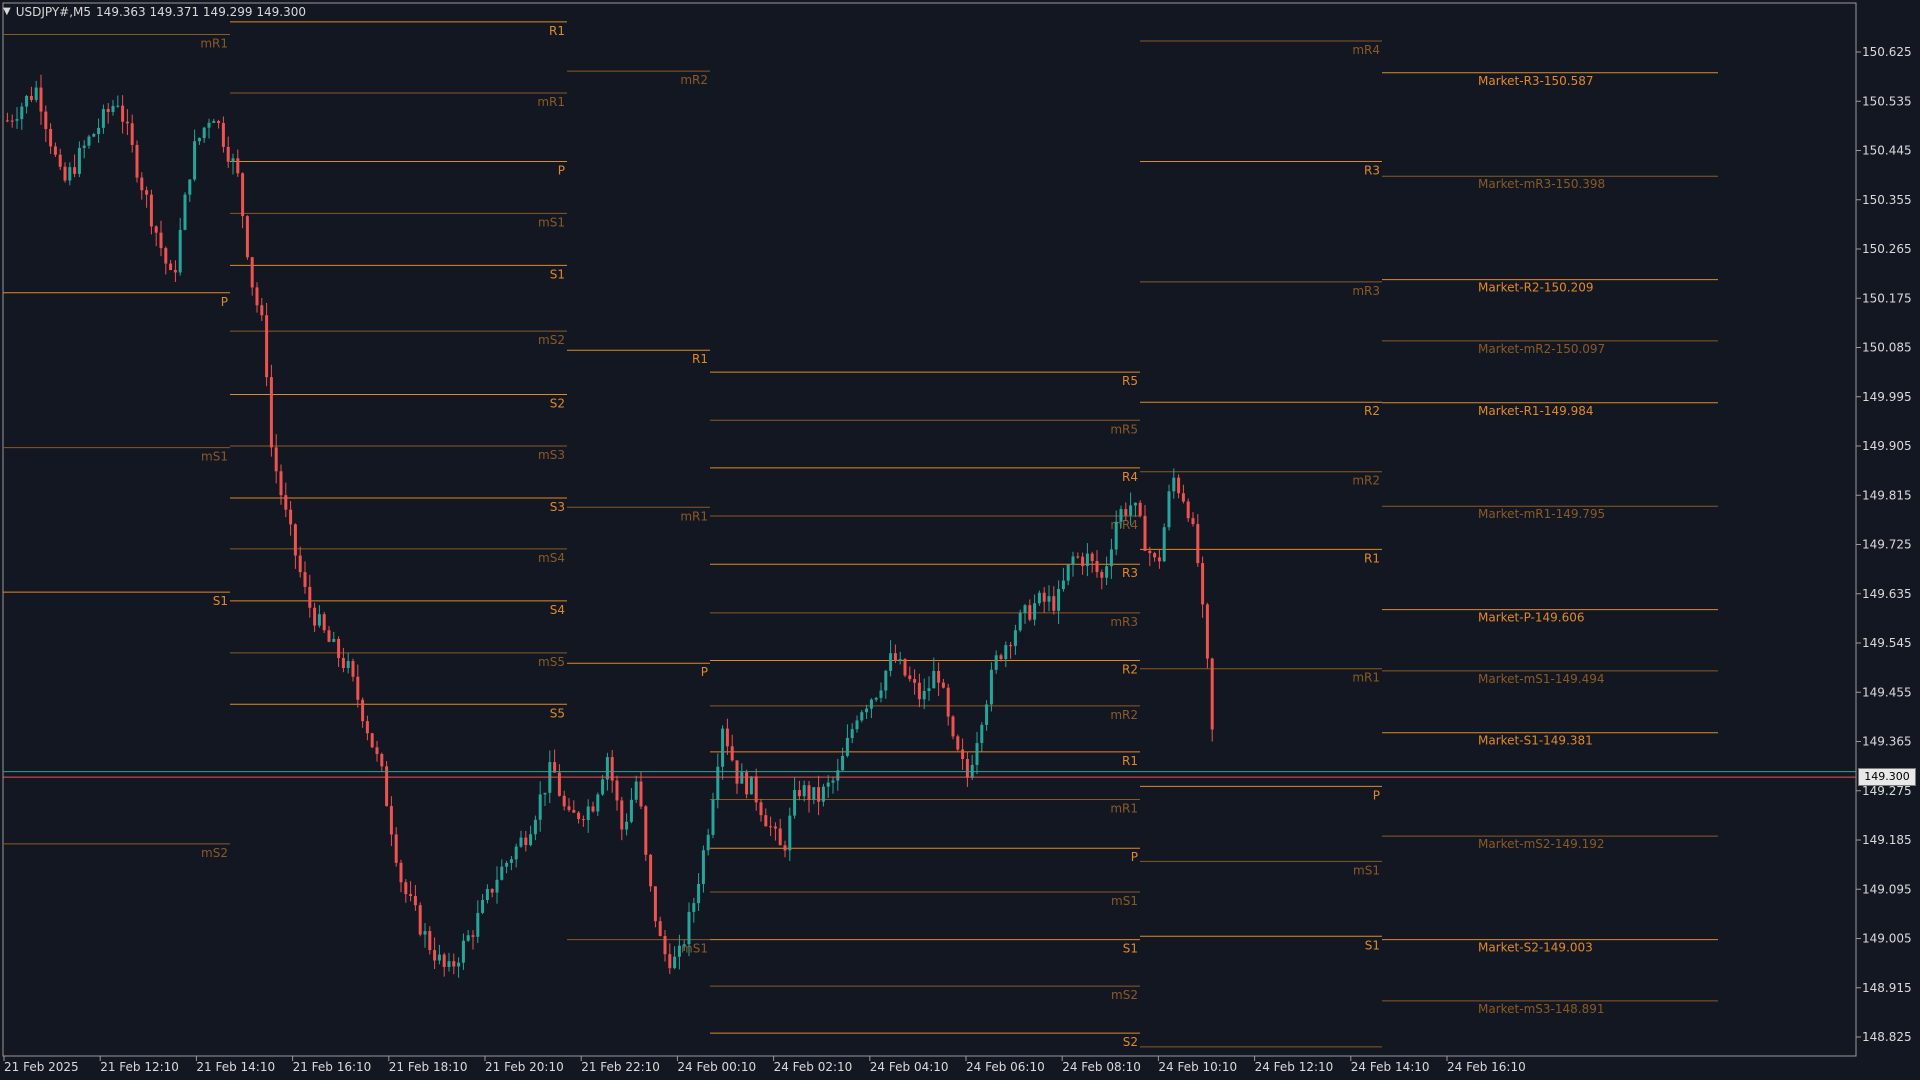 The image size is (1920, 1080). Describe the element at coordinates (929, 774) in the screenshot. I see `current-price-lines` at that location.